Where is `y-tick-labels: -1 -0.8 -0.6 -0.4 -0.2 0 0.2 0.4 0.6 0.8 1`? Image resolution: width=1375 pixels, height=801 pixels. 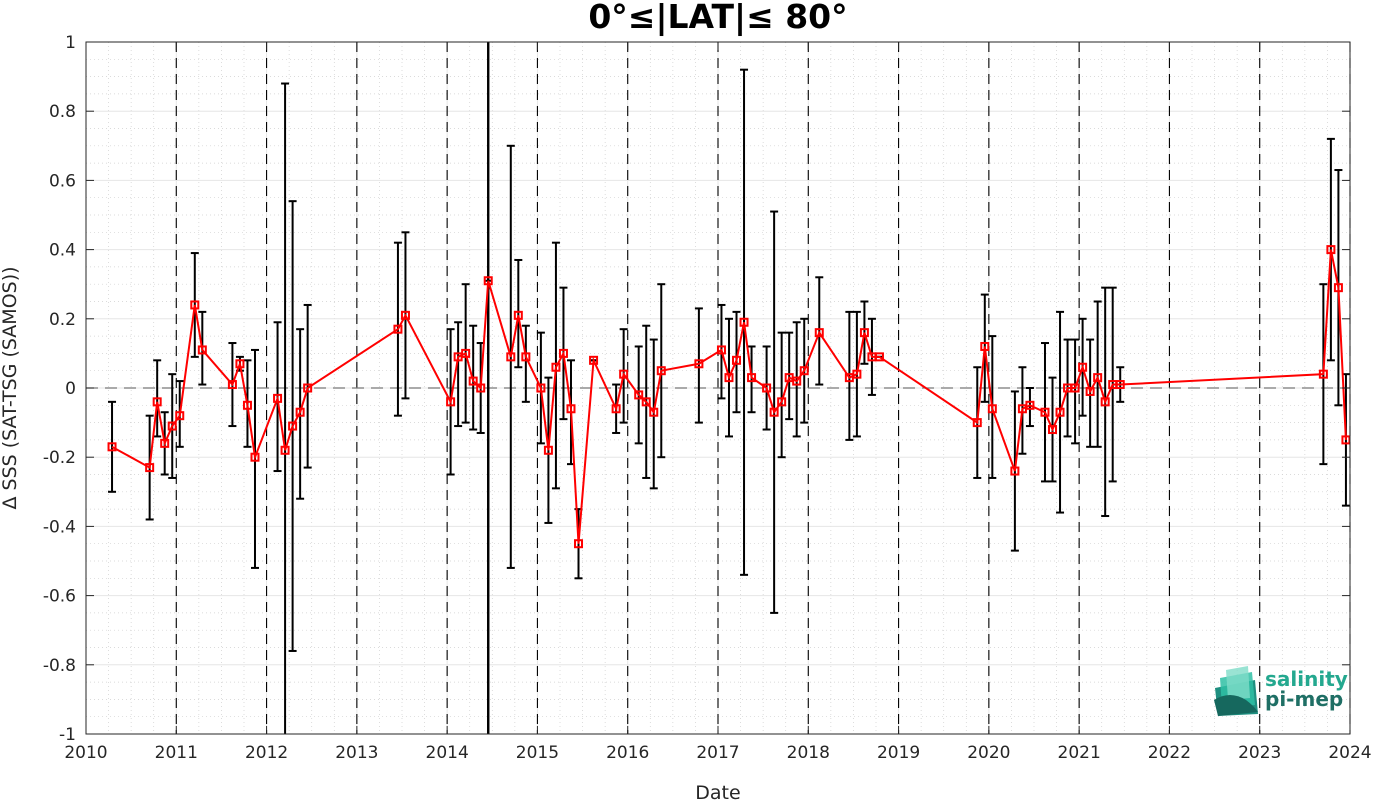
y-tick-labels: -1 -0.8 -0.6 -0.4 -0.2 0 0.2 0.4 0.6 0.8 1 is located at coordinates (59, 389).